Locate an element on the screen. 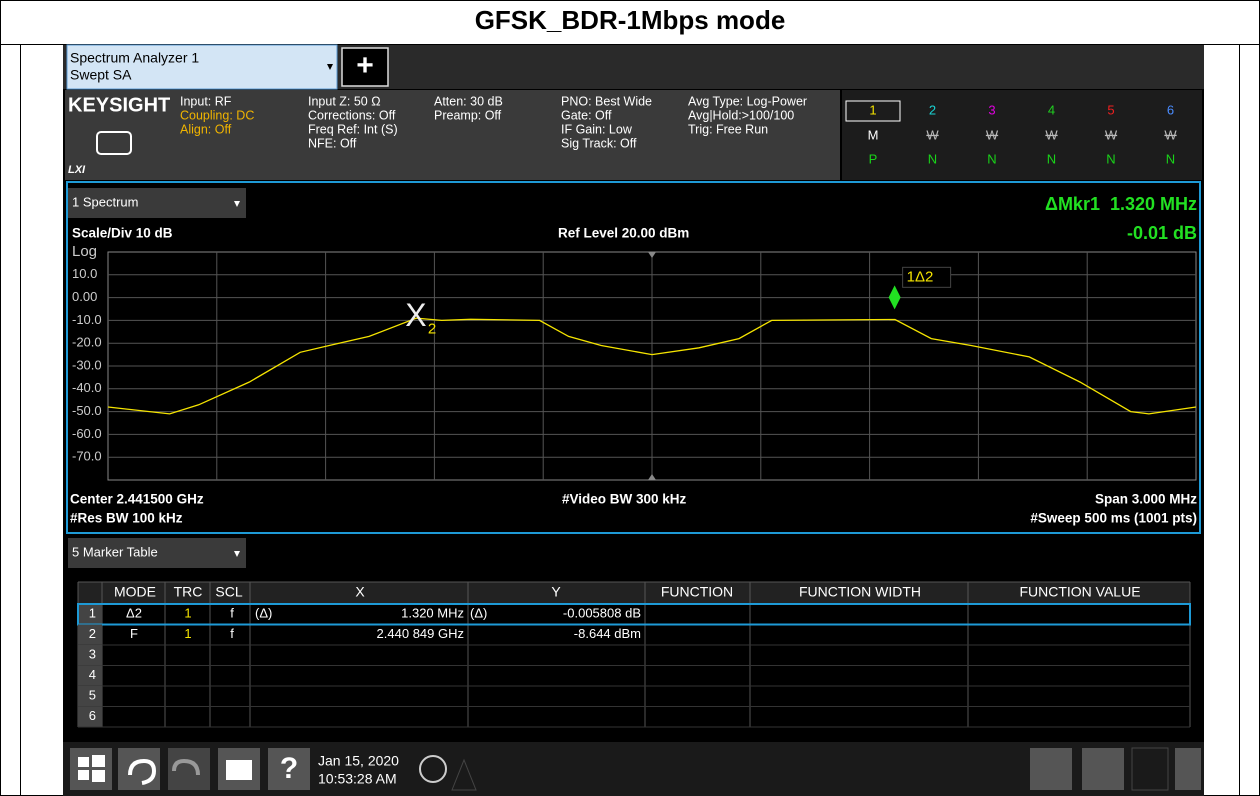  cell-y: -8.644 dBm is located at coordinates (607, 633).